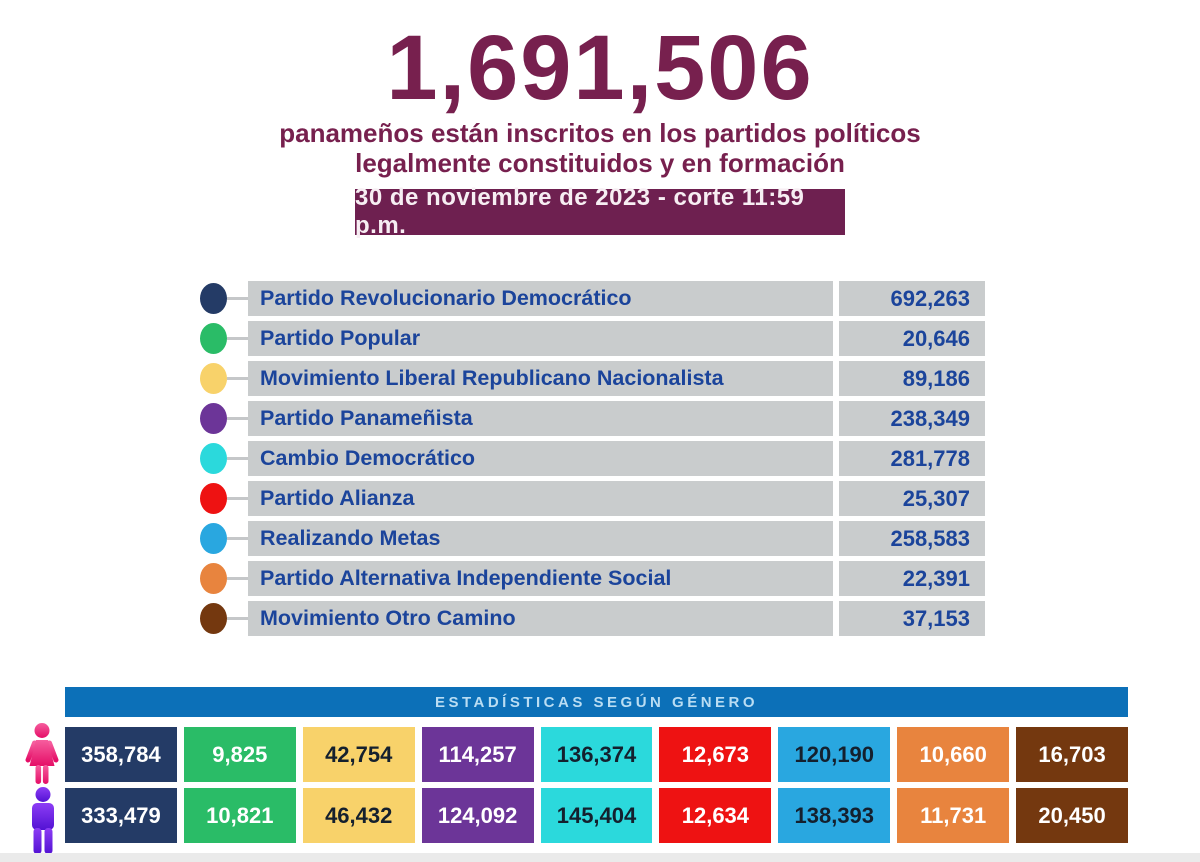 This screenshot has width=1200, height=862. I want to click on party-total-count: 22,391, so click(912, 578).